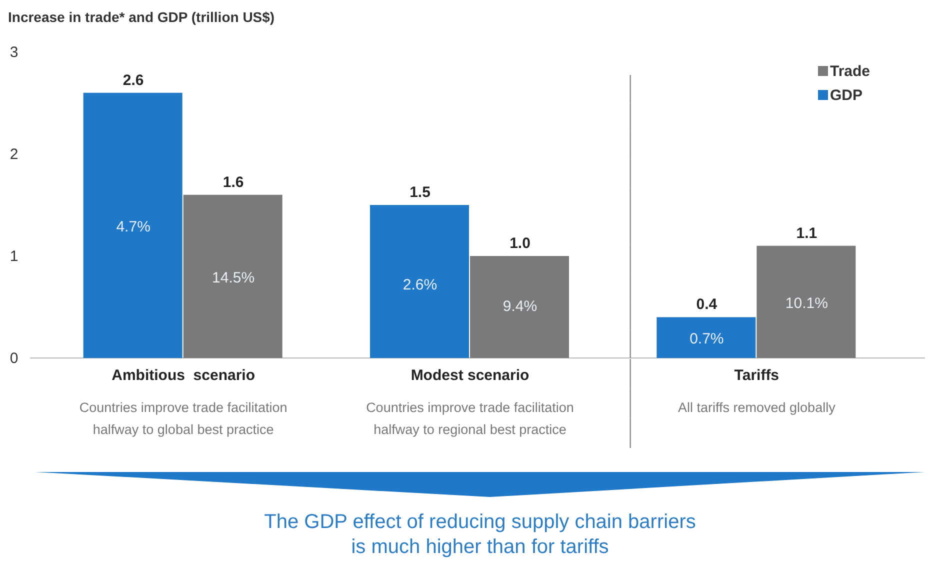  Describe the element at coordinates (420, 192) in the screenshot. I see `data-label: 1.5` at that location.